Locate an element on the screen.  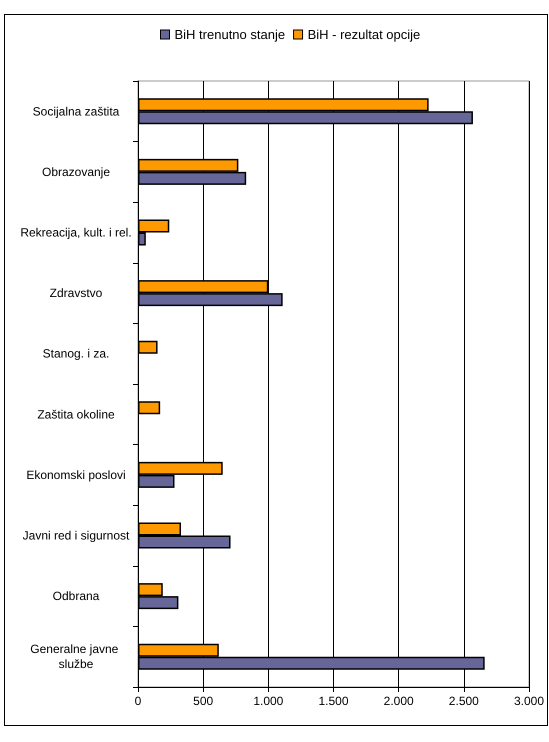
y-tick-label: Zdravstvo is located at coordinates (76, 293).